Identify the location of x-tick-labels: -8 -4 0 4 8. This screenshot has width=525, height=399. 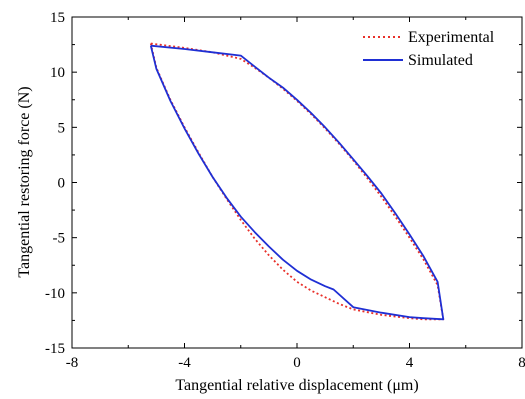
(295, 363).